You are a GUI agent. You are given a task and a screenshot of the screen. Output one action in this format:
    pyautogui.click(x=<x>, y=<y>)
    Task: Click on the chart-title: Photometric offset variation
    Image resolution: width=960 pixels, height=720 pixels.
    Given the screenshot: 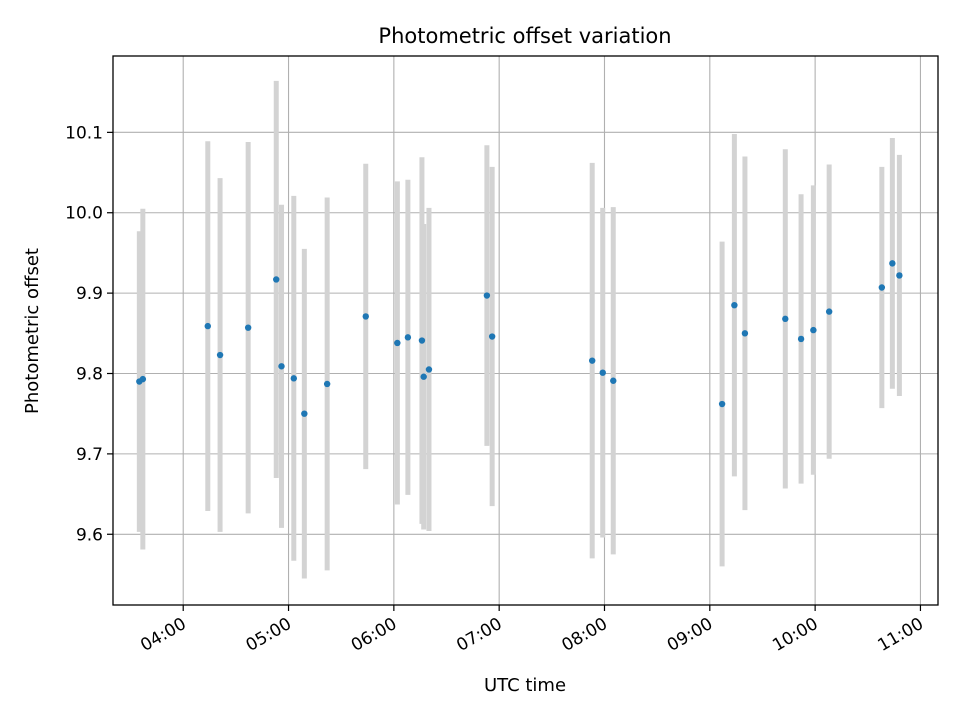 What is the action you would take?
    pyautogui.click(x=524, y=36)
    